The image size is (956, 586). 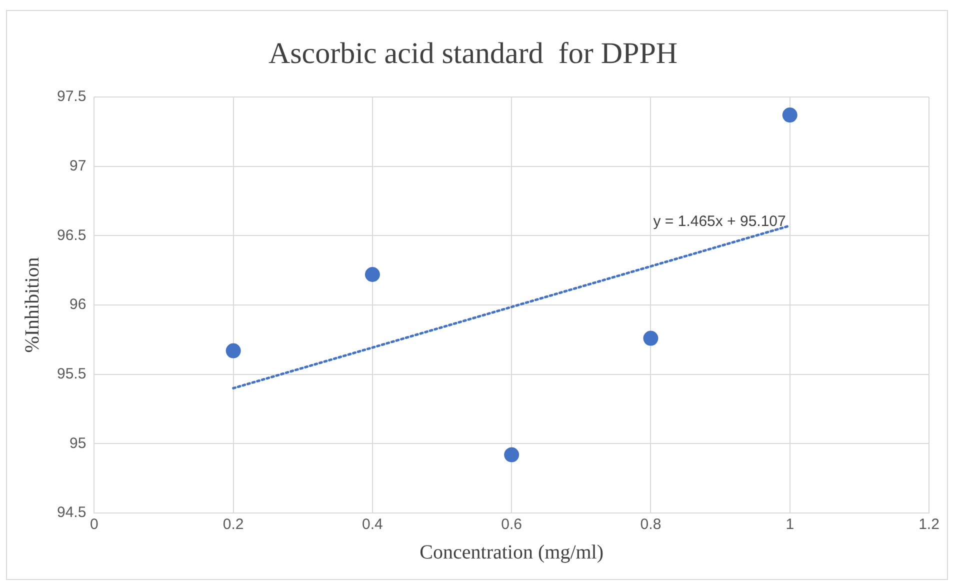 What do you see at coordinates (78, 305) in the screenshot?
I see `y-tick-label: 96` at bounding box center [78, 305].